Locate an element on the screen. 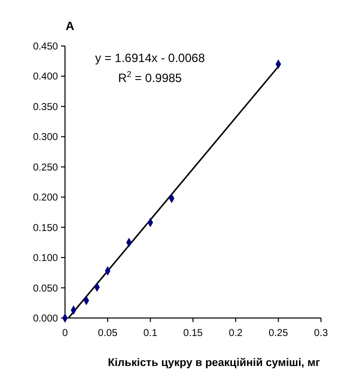 This screenshot has height=382, width=348. annotation: y = 1.6914x - 0.0068 is located at coordinates (150, 58).